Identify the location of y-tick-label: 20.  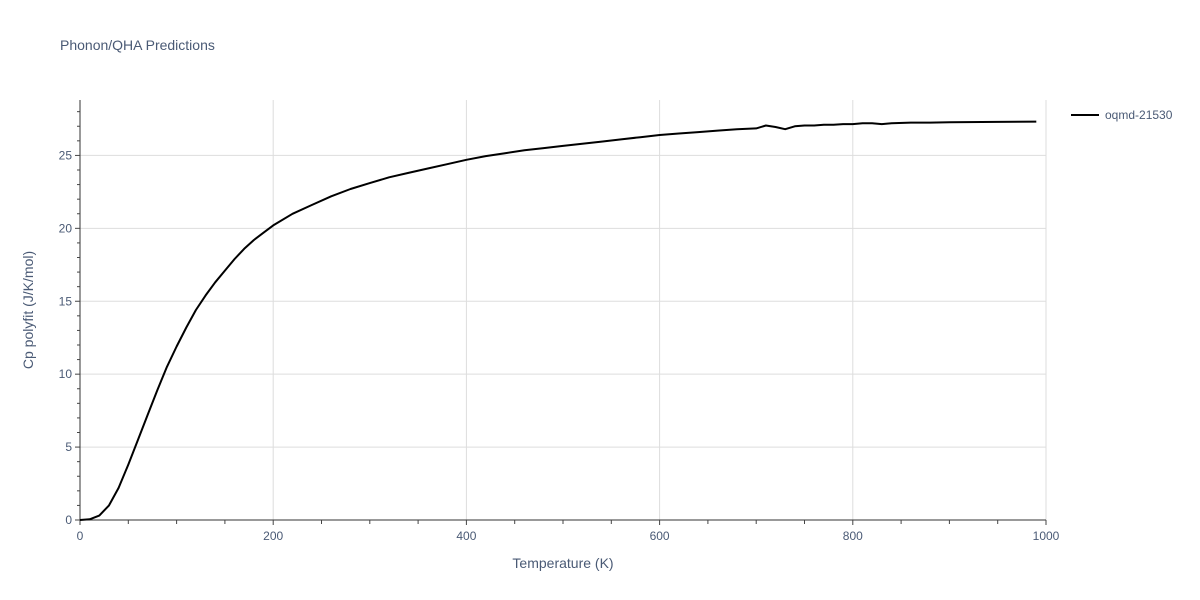
(66, 228).